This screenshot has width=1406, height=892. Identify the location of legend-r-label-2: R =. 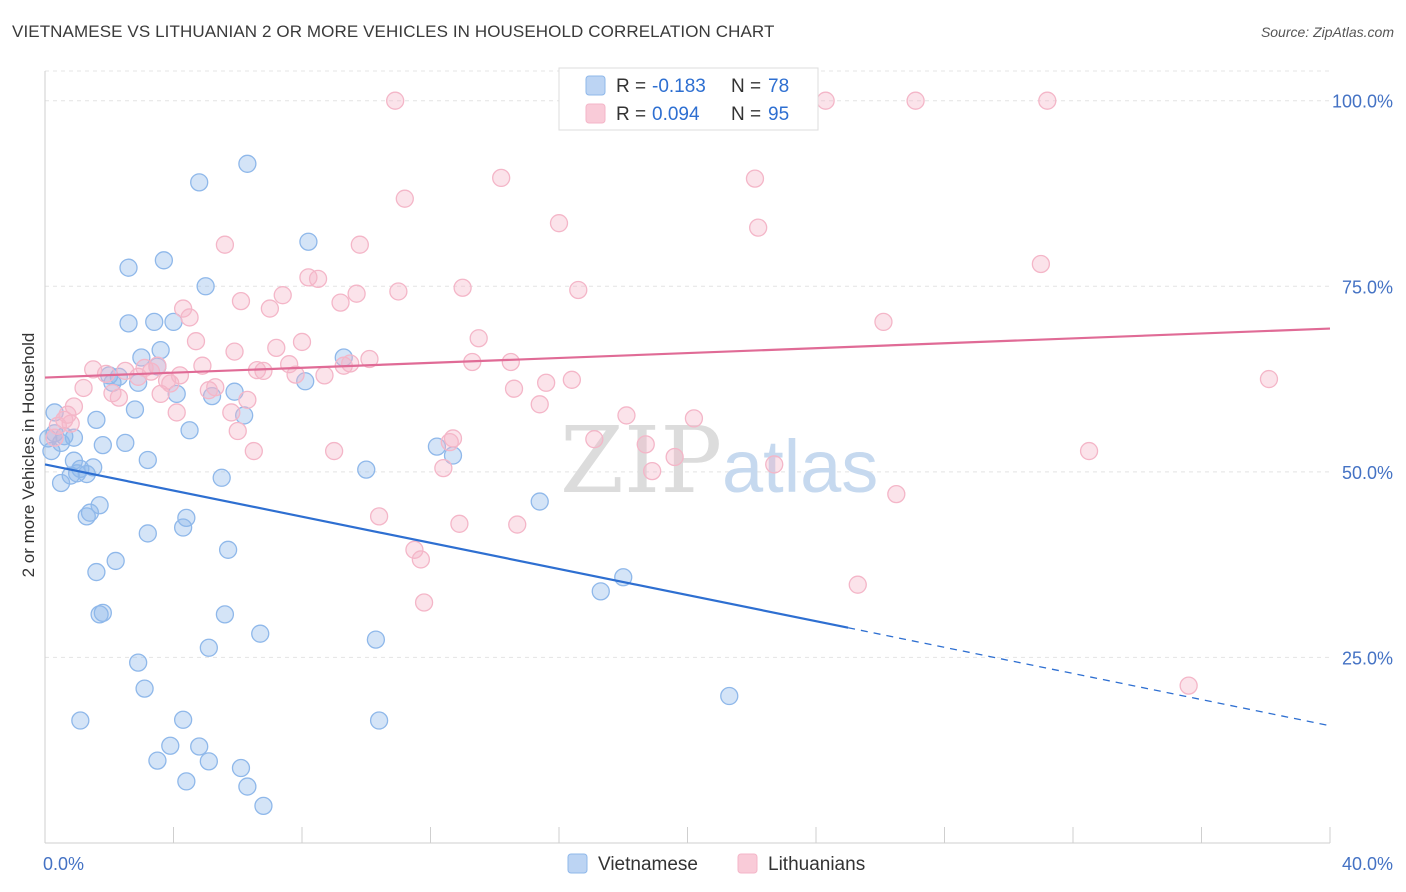
(631, 114).